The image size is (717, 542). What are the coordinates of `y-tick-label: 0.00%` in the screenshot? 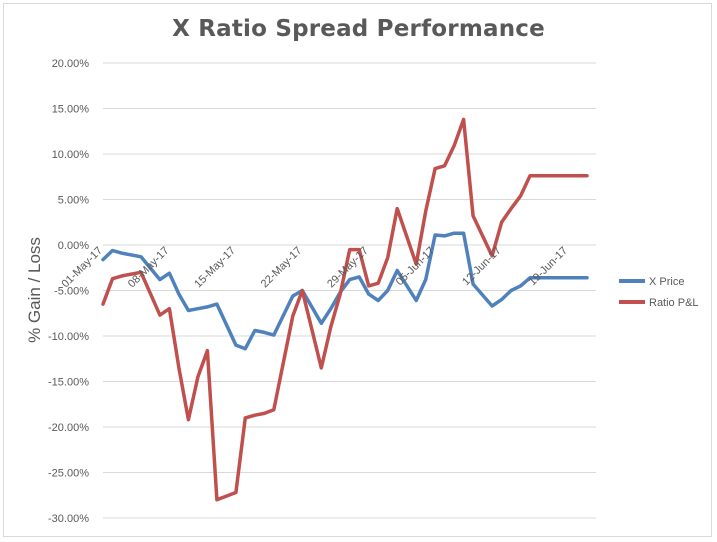 It's located at (73, 246).